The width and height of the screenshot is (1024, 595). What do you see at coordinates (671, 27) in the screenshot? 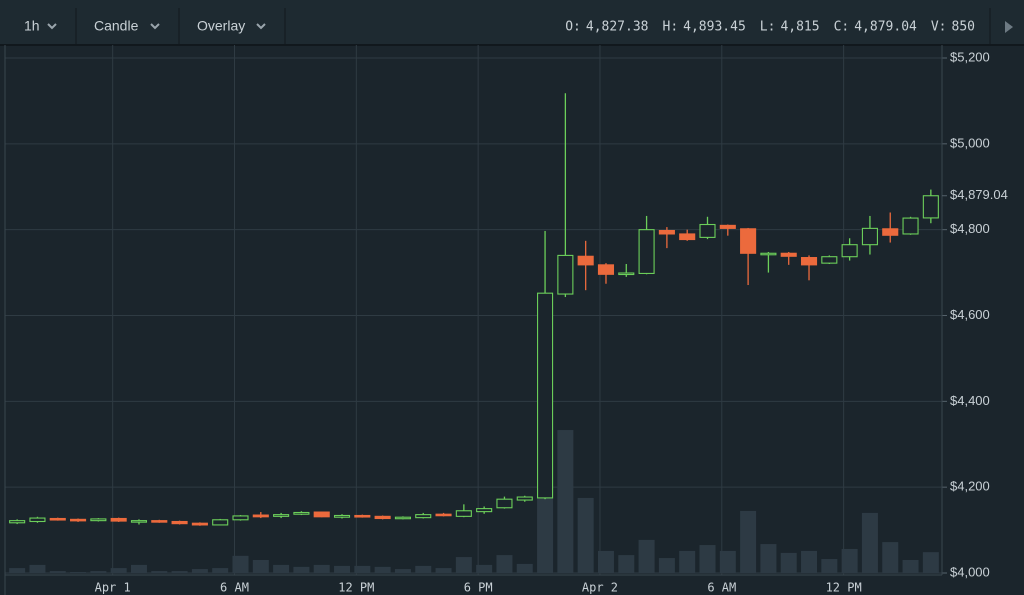
I see `readout-key: H:` at bounding box center [671, 27].